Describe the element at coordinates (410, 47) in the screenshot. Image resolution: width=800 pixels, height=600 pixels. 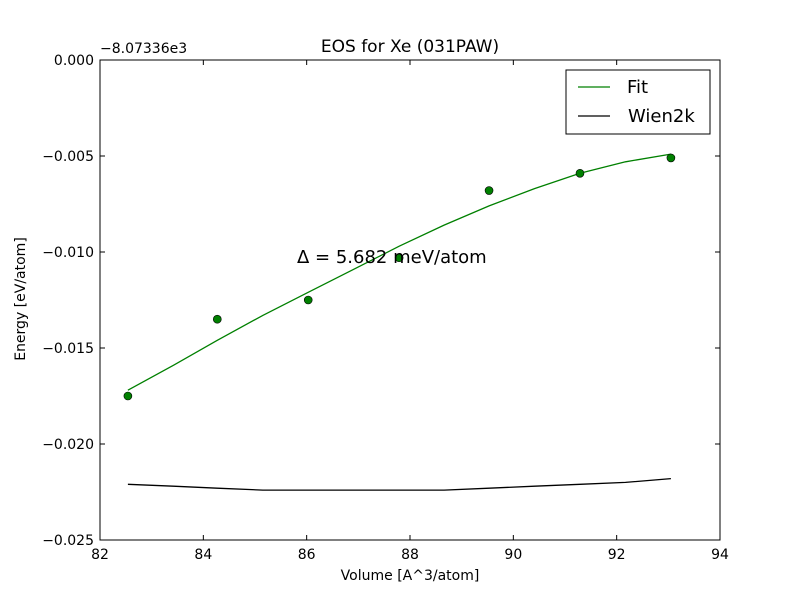
I see `chart-title: EOS for Xe (031PAW)` at that location.